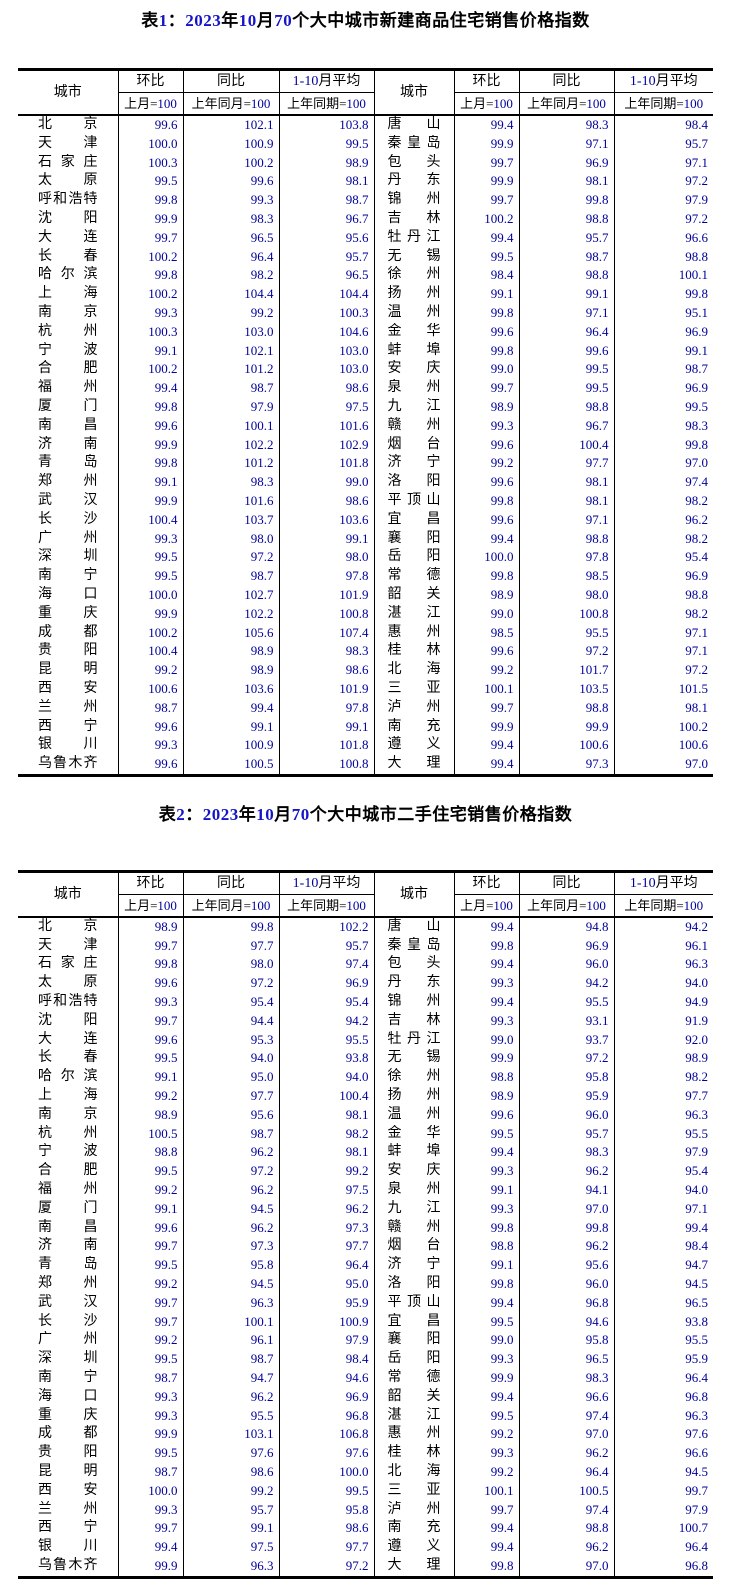  Describe the element at coordinates (413, 670) in the screenshot. I see `city-cell: 北海` at that location.